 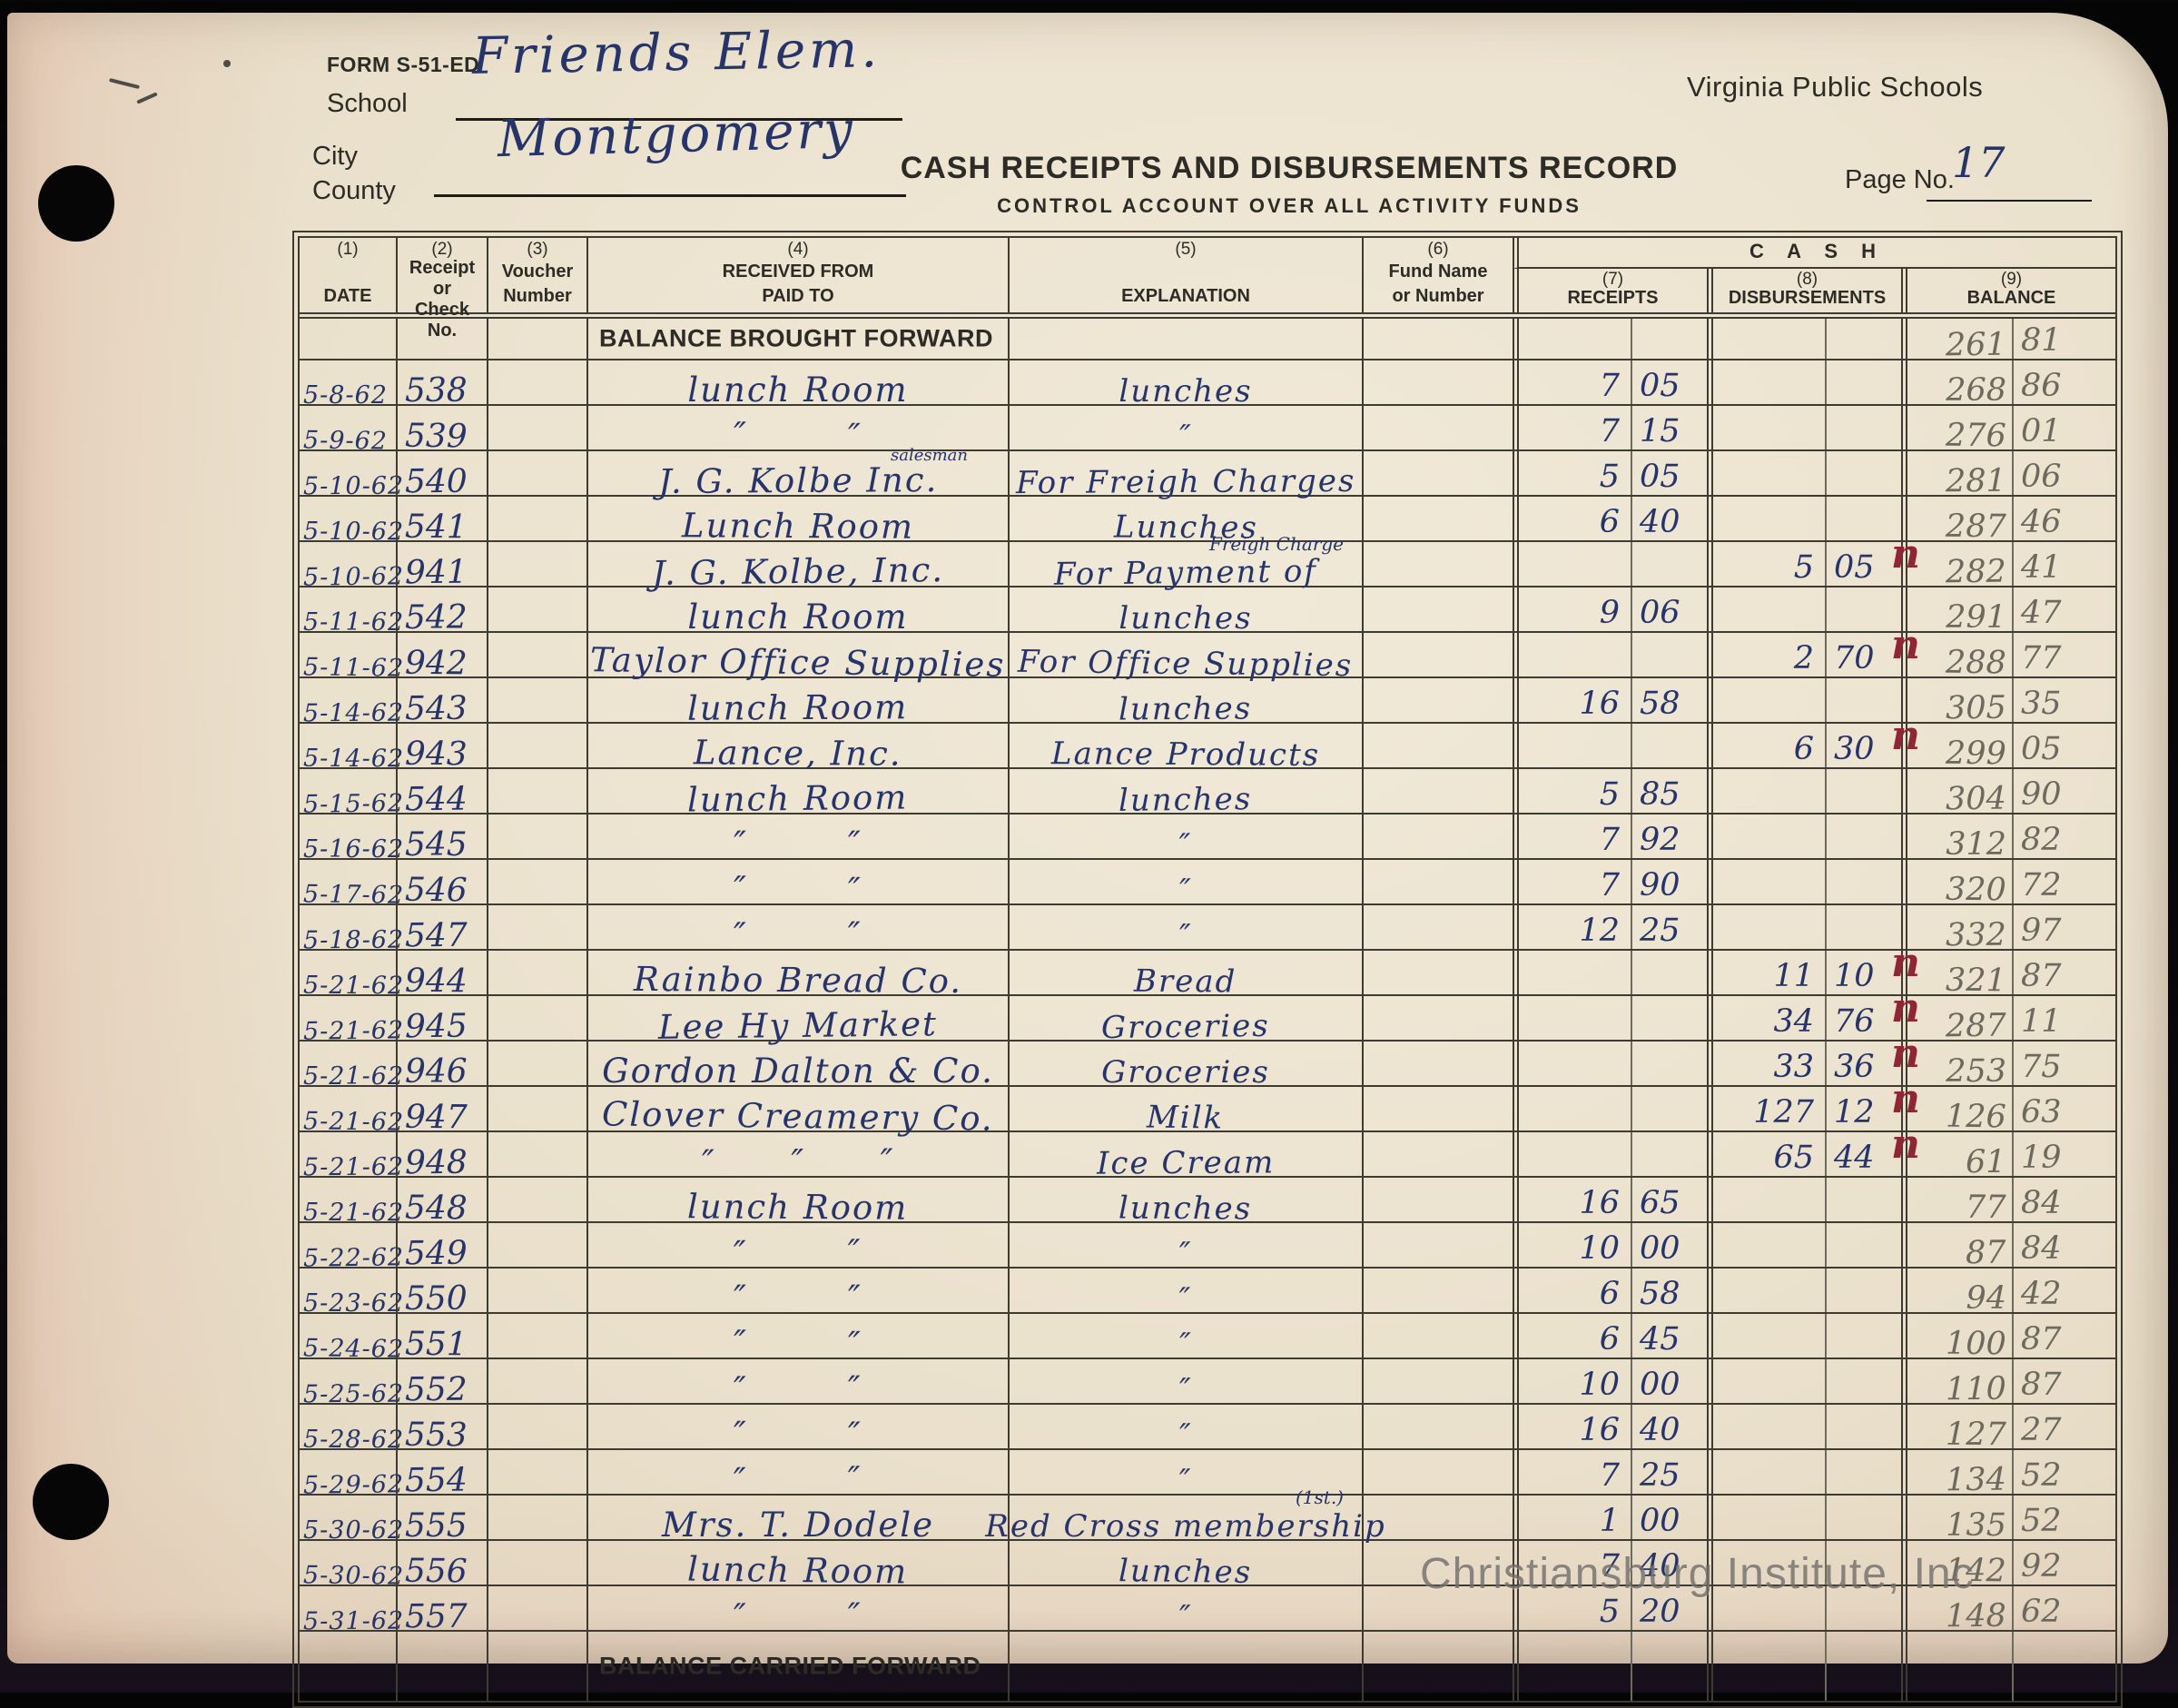 I want to click on received-from-annotation: salesman, so click(x=929, y=455).